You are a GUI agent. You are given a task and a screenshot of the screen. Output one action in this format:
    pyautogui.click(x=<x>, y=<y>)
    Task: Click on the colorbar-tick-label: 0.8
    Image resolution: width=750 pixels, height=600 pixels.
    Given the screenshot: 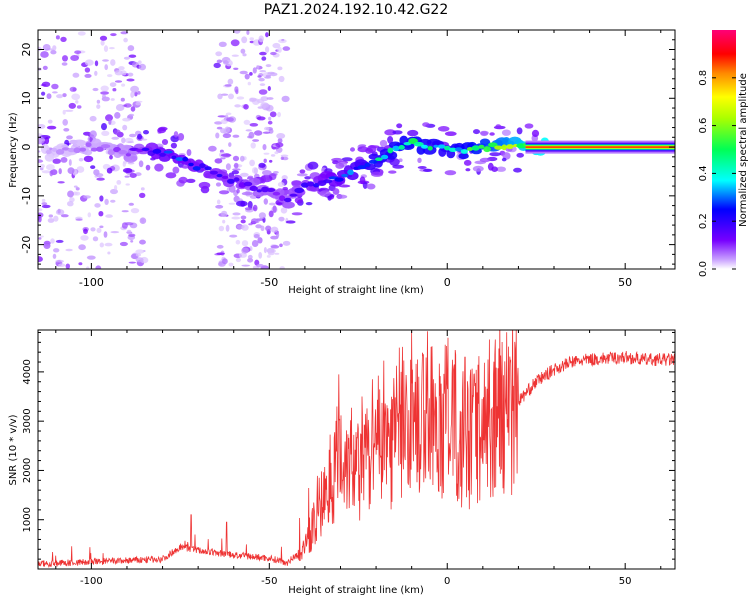 What is the action you would take?
    pyautogui.click(x=703, y=78)
    